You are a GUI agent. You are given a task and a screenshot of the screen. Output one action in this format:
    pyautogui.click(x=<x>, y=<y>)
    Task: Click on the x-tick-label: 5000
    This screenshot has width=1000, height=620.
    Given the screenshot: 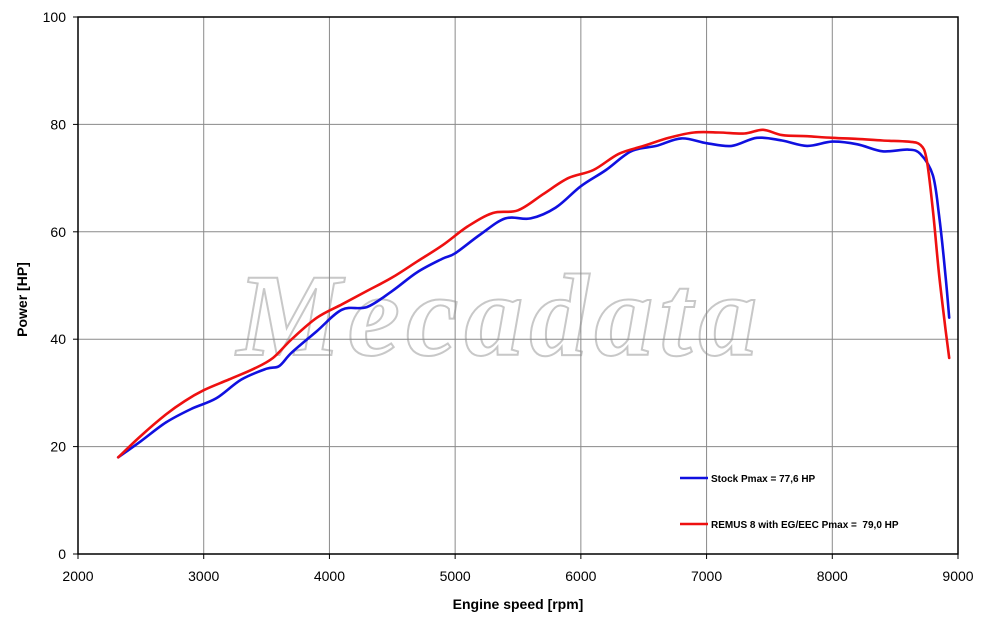 What is the action you would take?
    pyautogui.click(x=455, y=576)
    